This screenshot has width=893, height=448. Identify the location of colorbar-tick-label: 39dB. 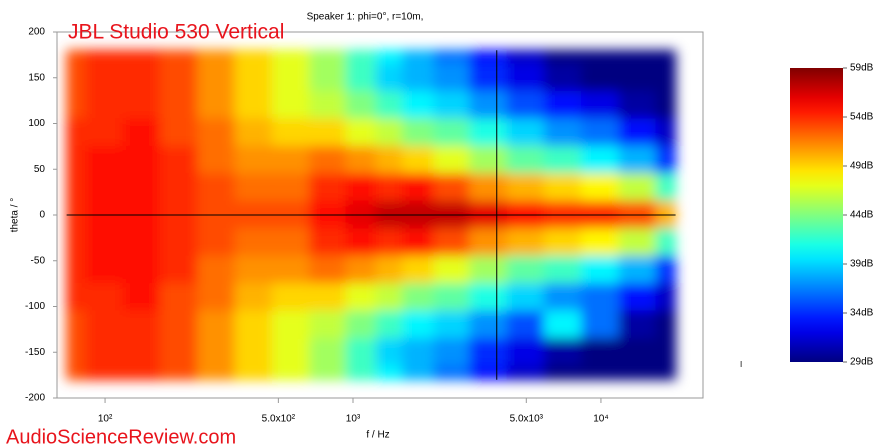
(862, 264).